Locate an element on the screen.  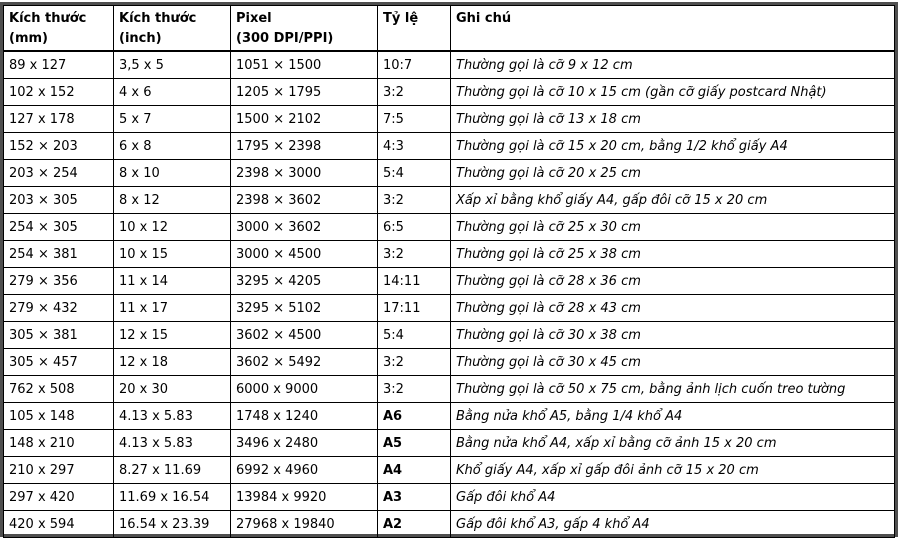
cell-pixel: 3000 × 3602 is located at coordinates (304, 227).